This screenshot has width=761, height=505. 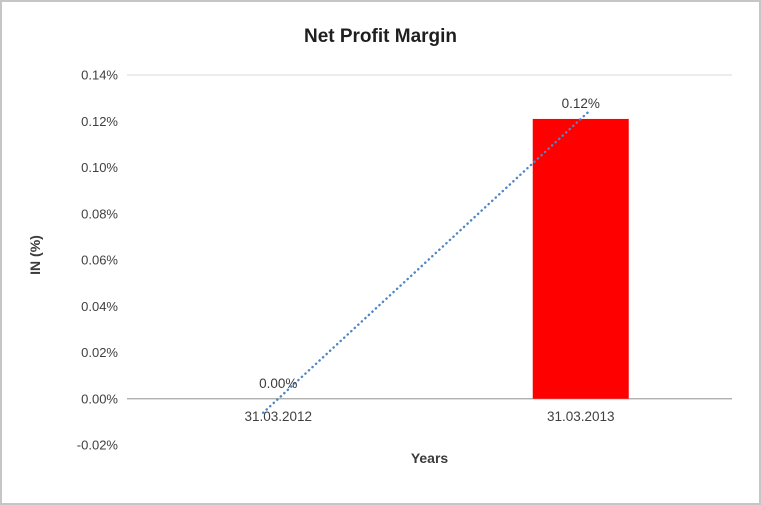 What do you see at coordinates (278, 416) in the screenshot?
I see `x-category-label: 31.03.2012` at bounding box center [278, 416].